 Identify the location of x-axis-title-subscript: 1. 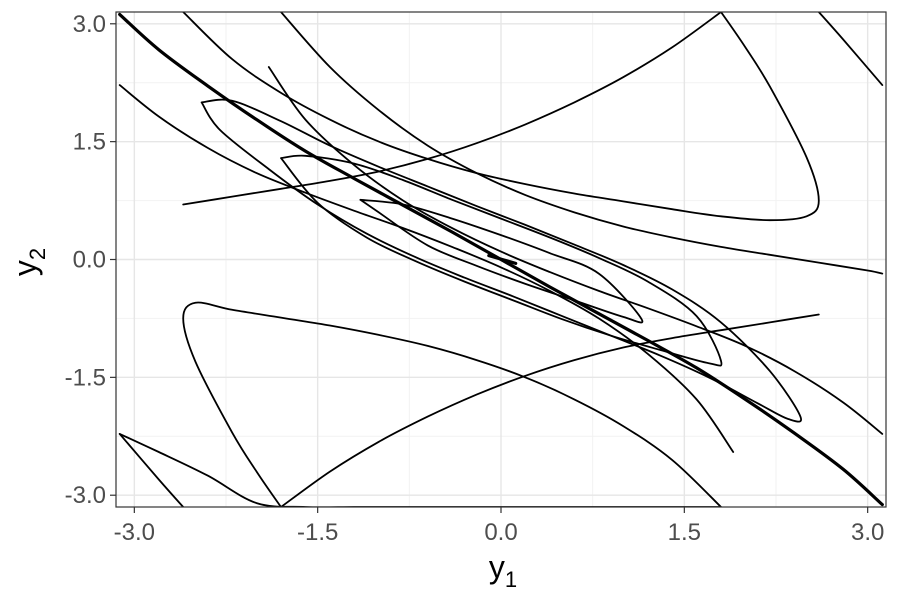
(511, 579).